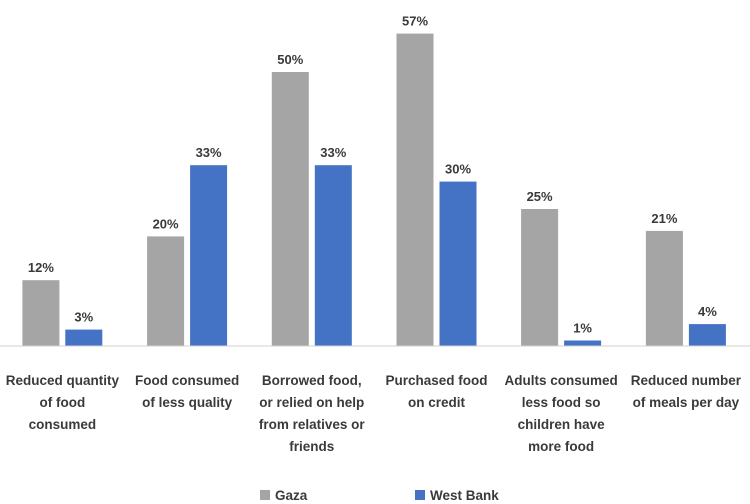 This screenshot has height=504, width=750. Describe the element at coordinates (83, 317) in the screenshot. I see `data-label-west-bank-1: 3%` at that location.